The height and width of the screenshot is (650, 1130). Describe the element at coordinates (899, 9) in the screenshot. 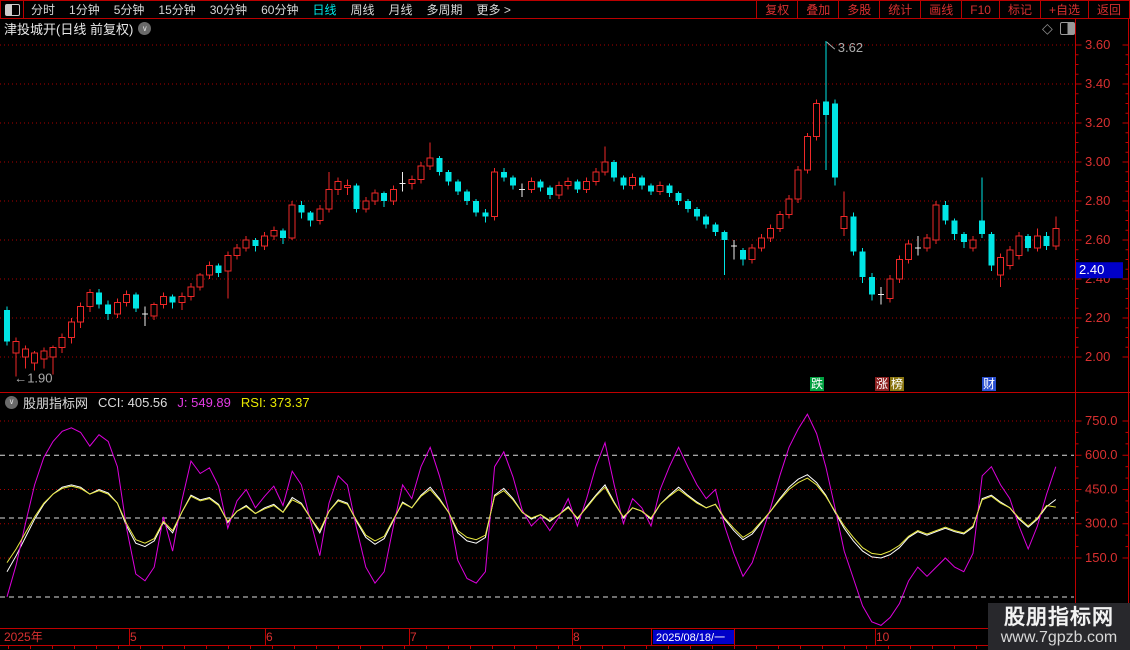

I see `action-item: 统计` at that location.